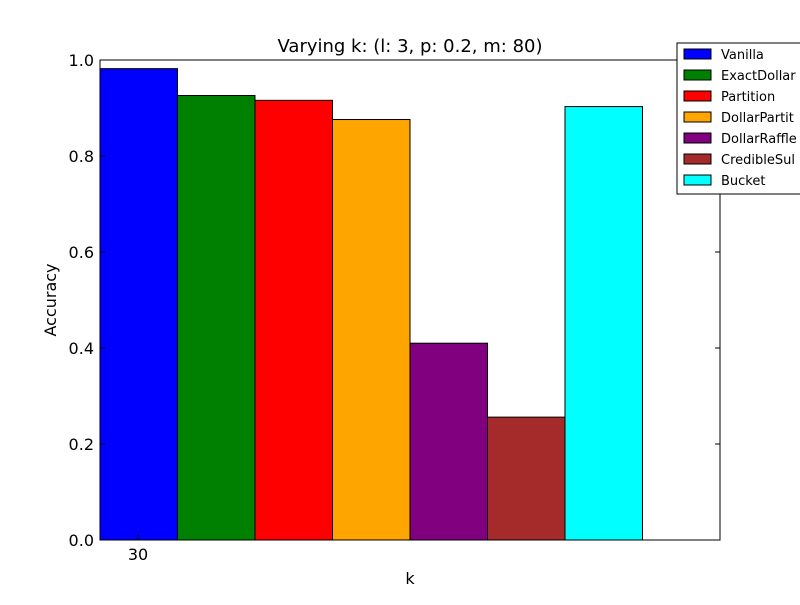 Image resolution: width=800 pixels, height=605 pixels. I want to click on bar-dollarpartit, so click(371, 330).